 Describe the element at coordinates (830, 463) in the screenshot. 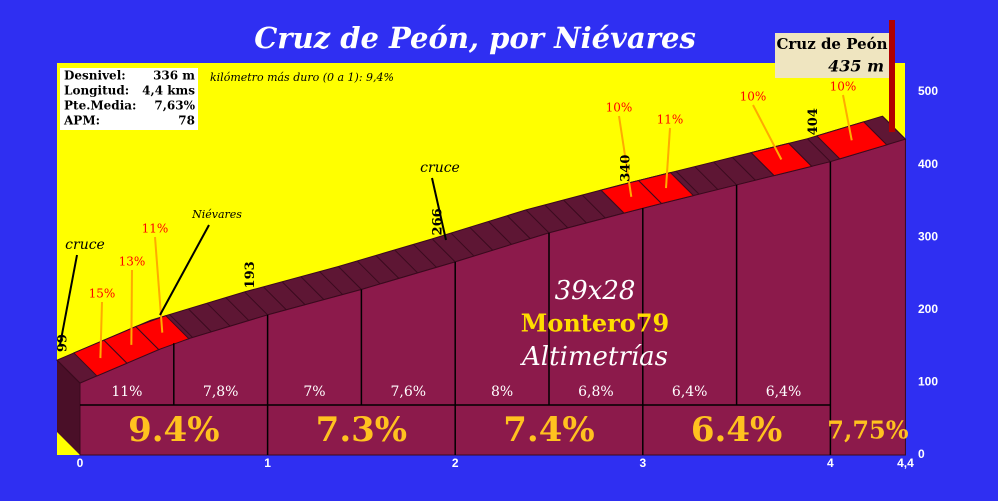

I see `x-tick-label: 4` at that location.